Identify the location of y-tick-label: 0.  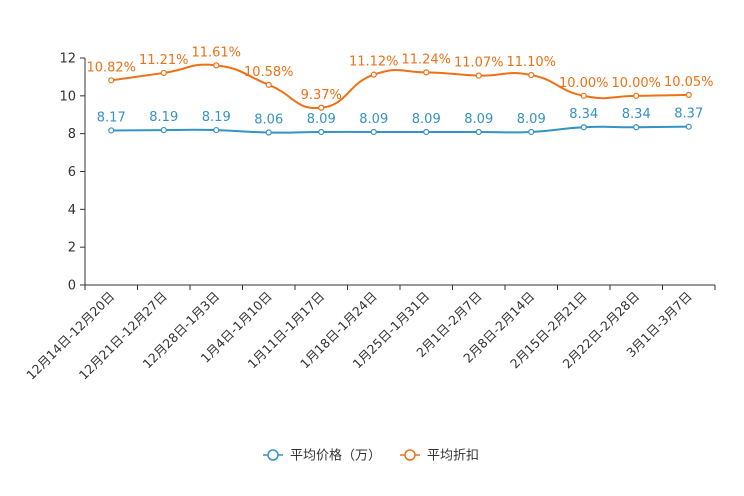
(72, 286).